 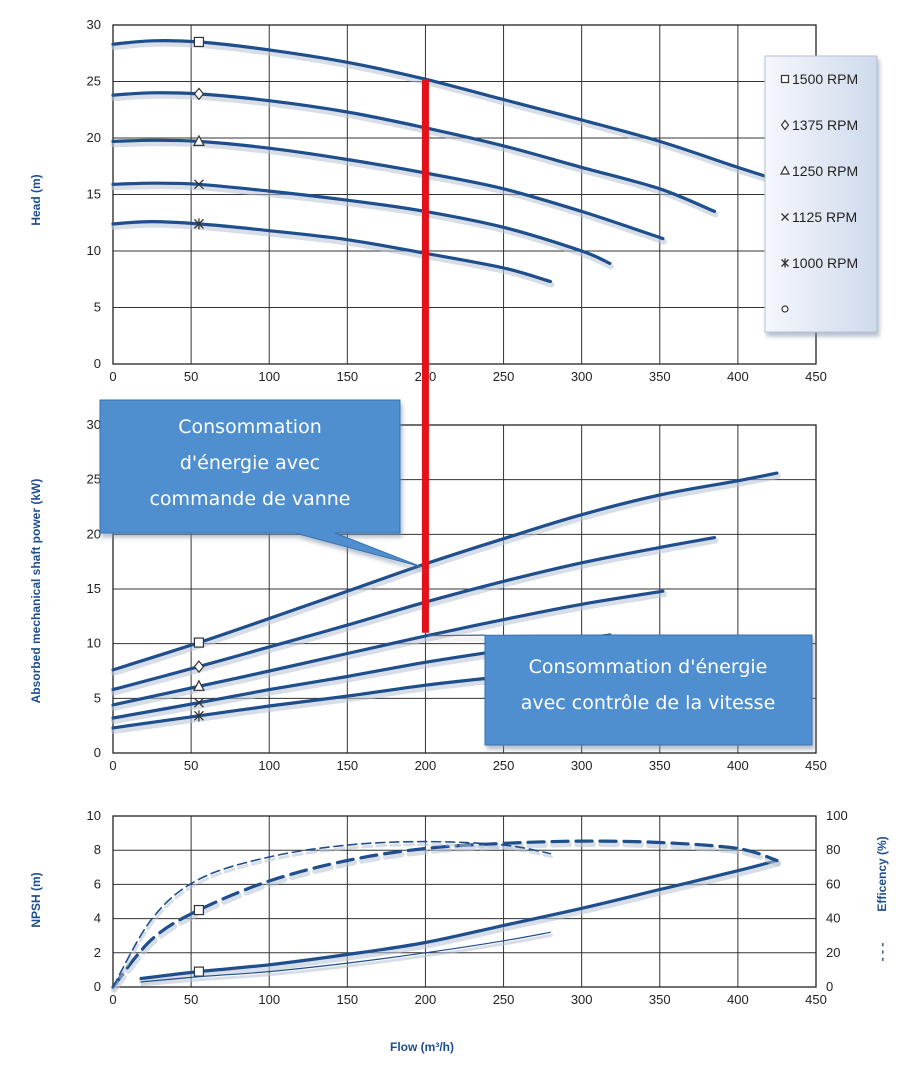 I want to click on y2-tick-label: 100, so click(x=837, y=815).